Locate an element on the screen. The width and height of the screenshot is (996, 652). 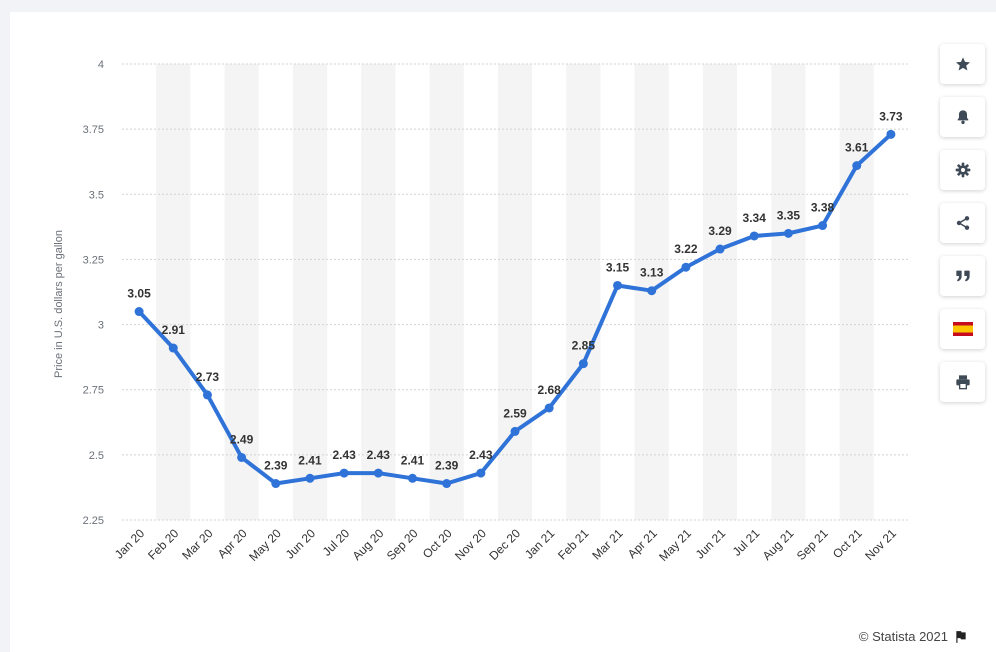
x-tick-label: Jan 21 is located at coordinates (540, 544).